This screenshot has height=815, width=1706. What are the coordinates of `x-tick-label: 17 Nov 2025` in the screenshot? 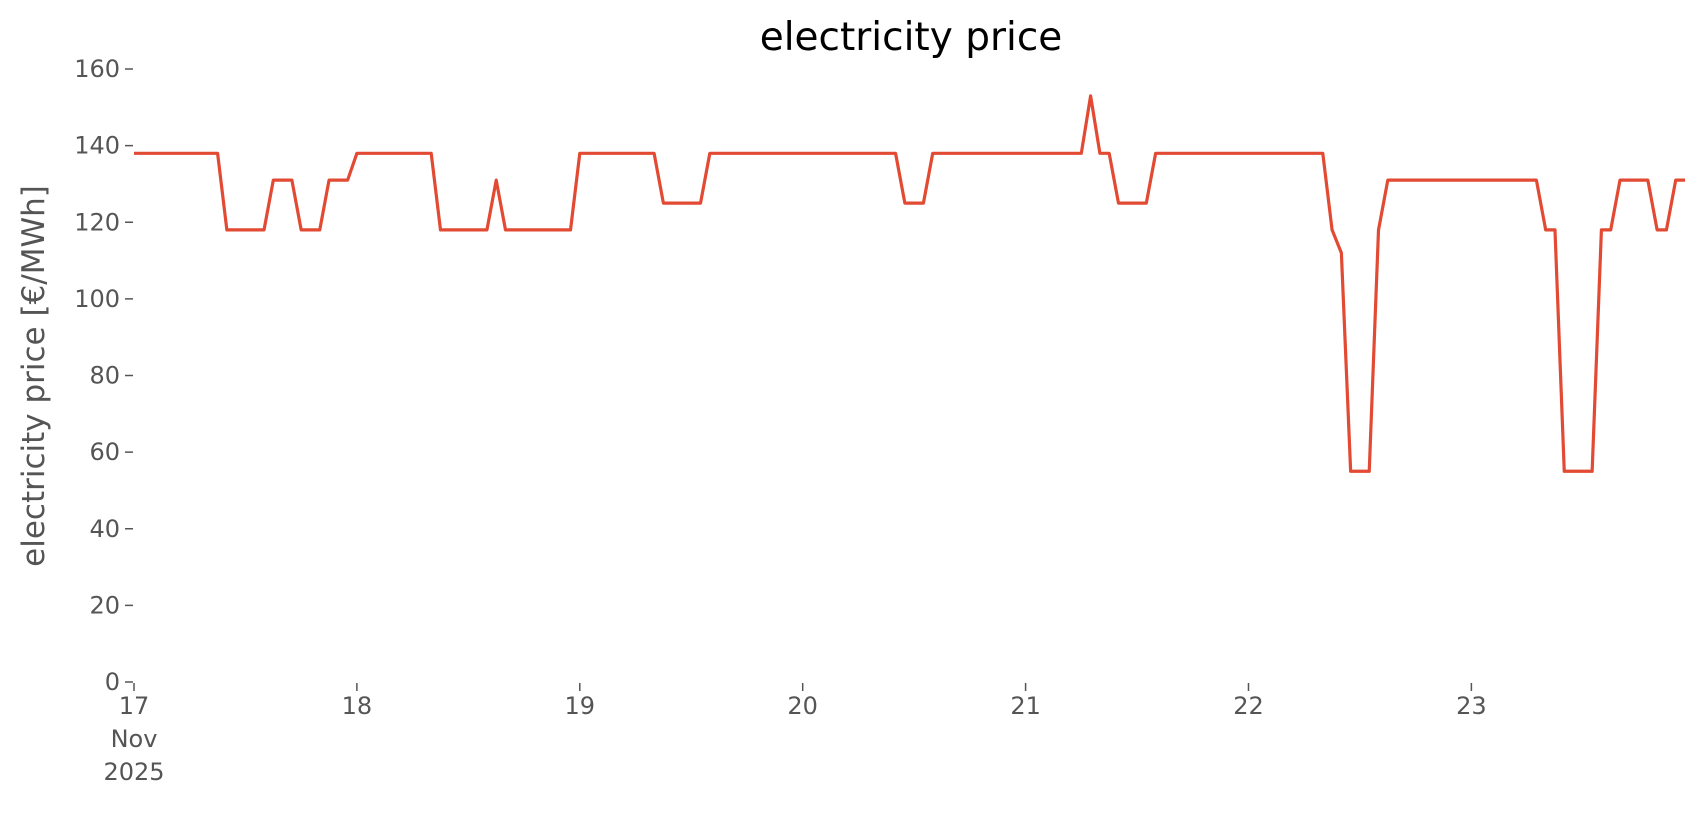 It's located at (133, 739).